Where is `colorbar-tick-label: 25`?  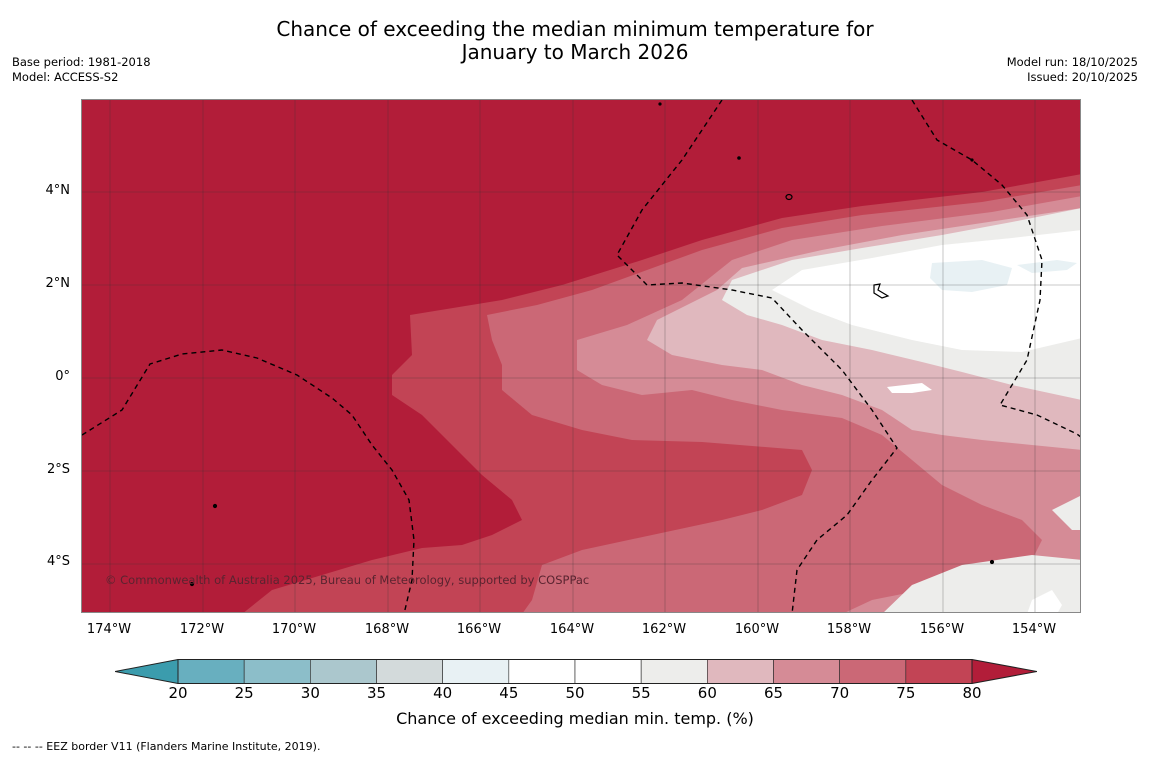 colorbar-tick-label: 25 is located at coordinates (244, 693).